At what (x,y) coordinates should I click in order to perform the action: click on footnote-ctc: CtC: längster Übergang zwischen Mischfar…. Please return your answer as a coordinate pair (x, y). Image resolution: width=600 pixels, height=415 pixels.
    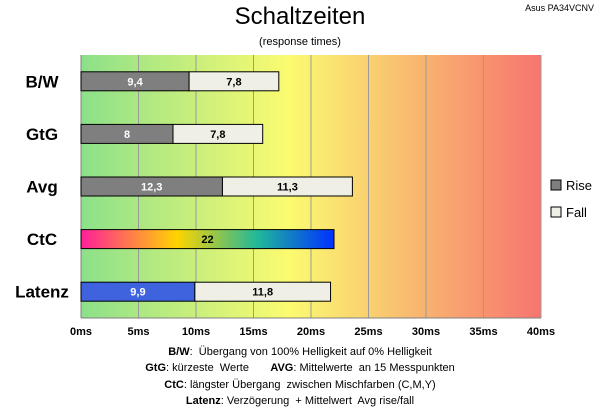
    Looking at the image, I should click on (300, 384).